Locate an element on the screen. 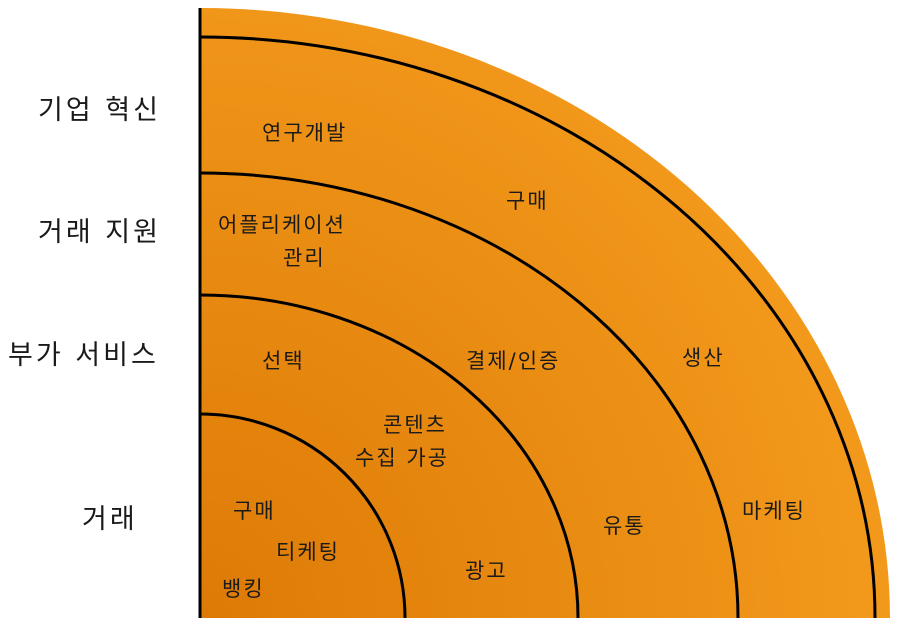 The height and width of the screenshot is (618, 913). region-app-mgmt-line1: 어플리케이션 is located at coordinates (282, 225).